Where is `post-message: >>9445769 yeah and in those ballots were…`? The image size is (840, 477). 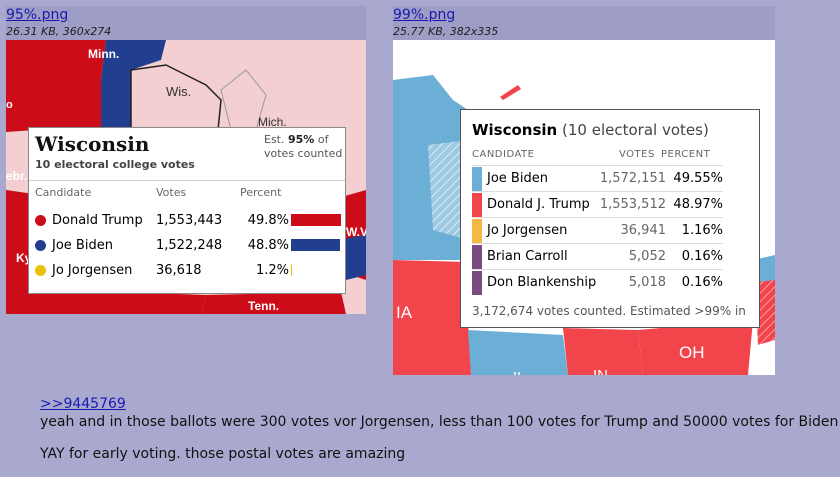 post-message: >>9445769 yeah and in those ballots were… is located at coordinates (439, 429).